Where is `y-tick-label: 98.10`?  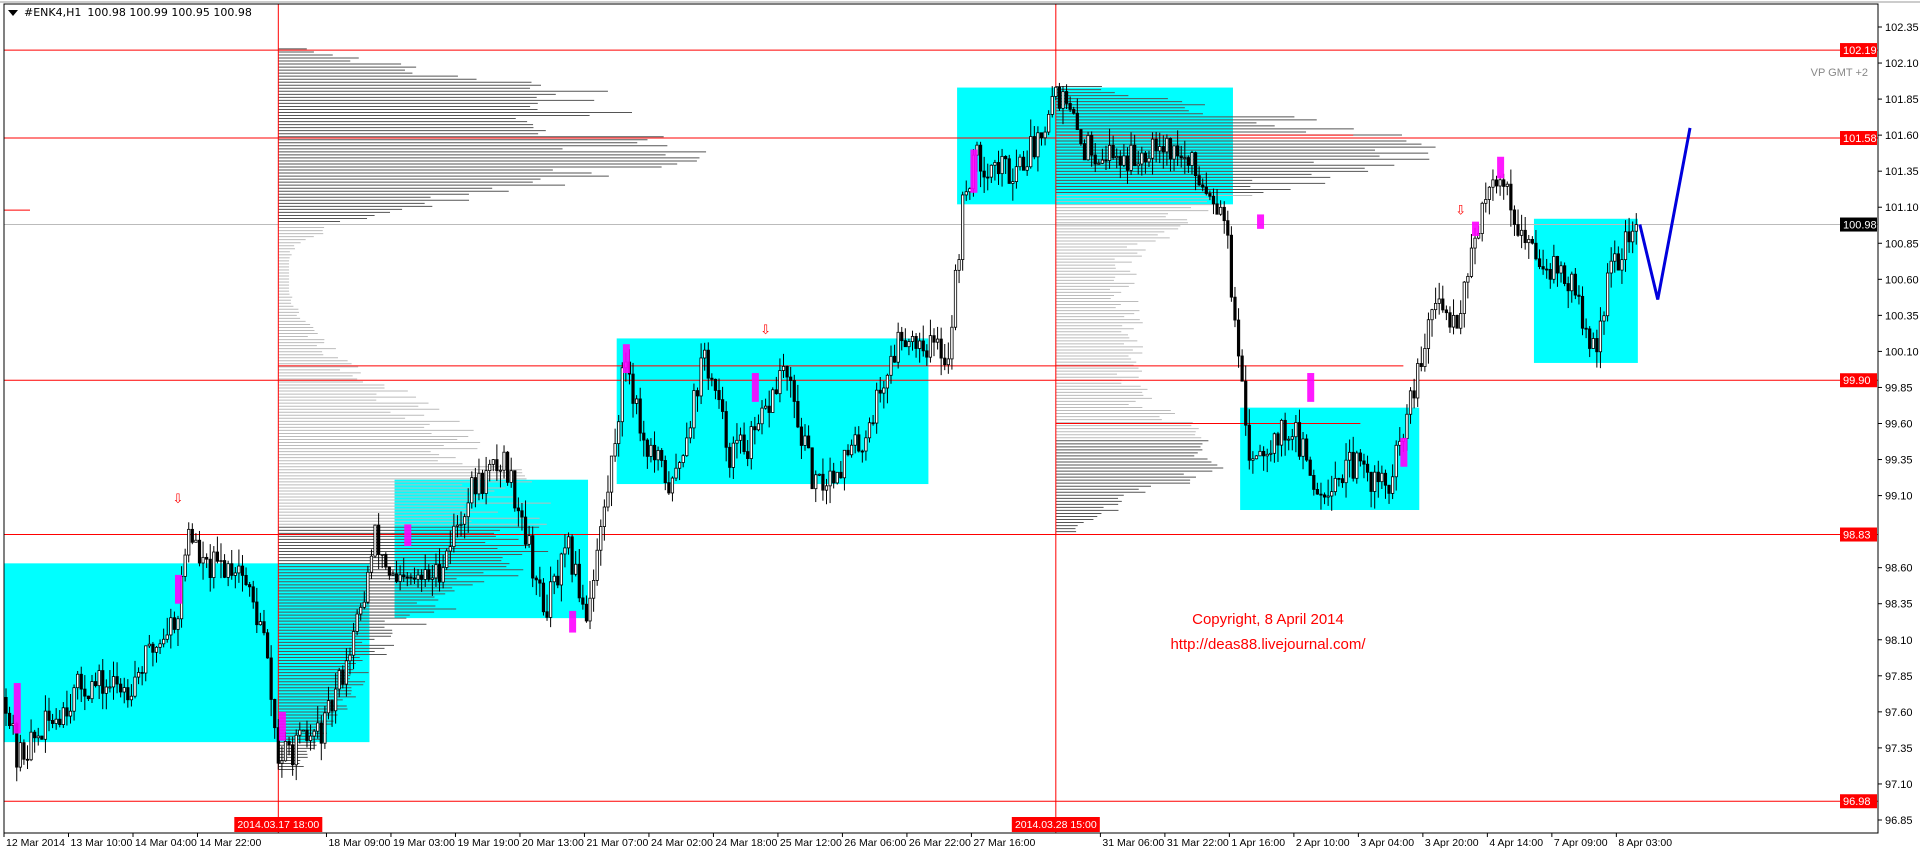 y-tick-label: 98.10 is located at coordinates (1899, 641).